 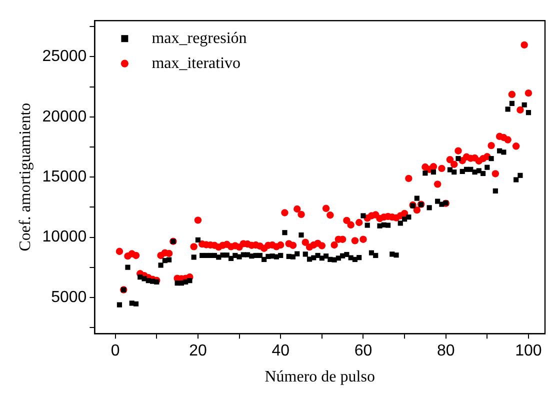 I want to click on x-tick-label: 80, so click(x=445, y=351).